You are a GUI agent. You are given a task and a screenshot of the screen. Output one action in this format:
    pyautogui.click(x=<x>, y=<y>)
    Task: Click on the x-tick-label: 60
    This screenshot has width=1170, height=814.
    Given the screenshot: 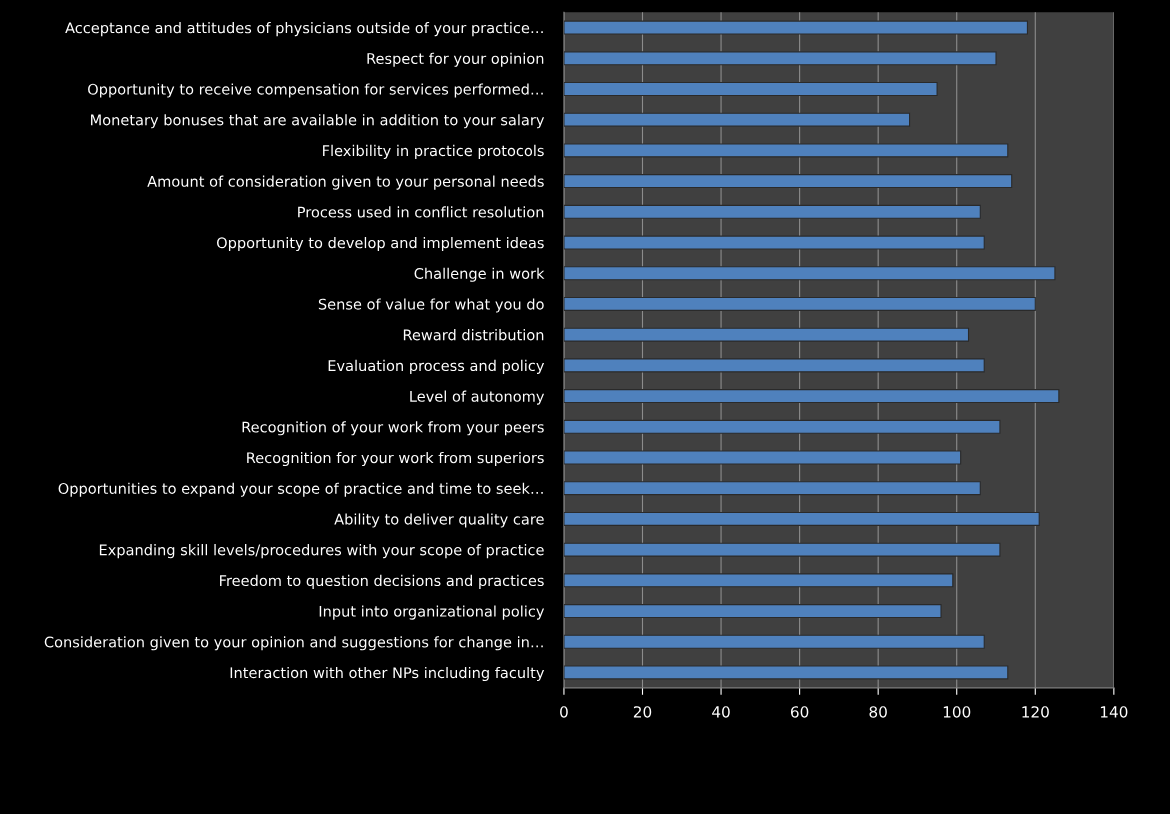 What is the action you would take?
    pyautogui.click(x=799, y=712)
    